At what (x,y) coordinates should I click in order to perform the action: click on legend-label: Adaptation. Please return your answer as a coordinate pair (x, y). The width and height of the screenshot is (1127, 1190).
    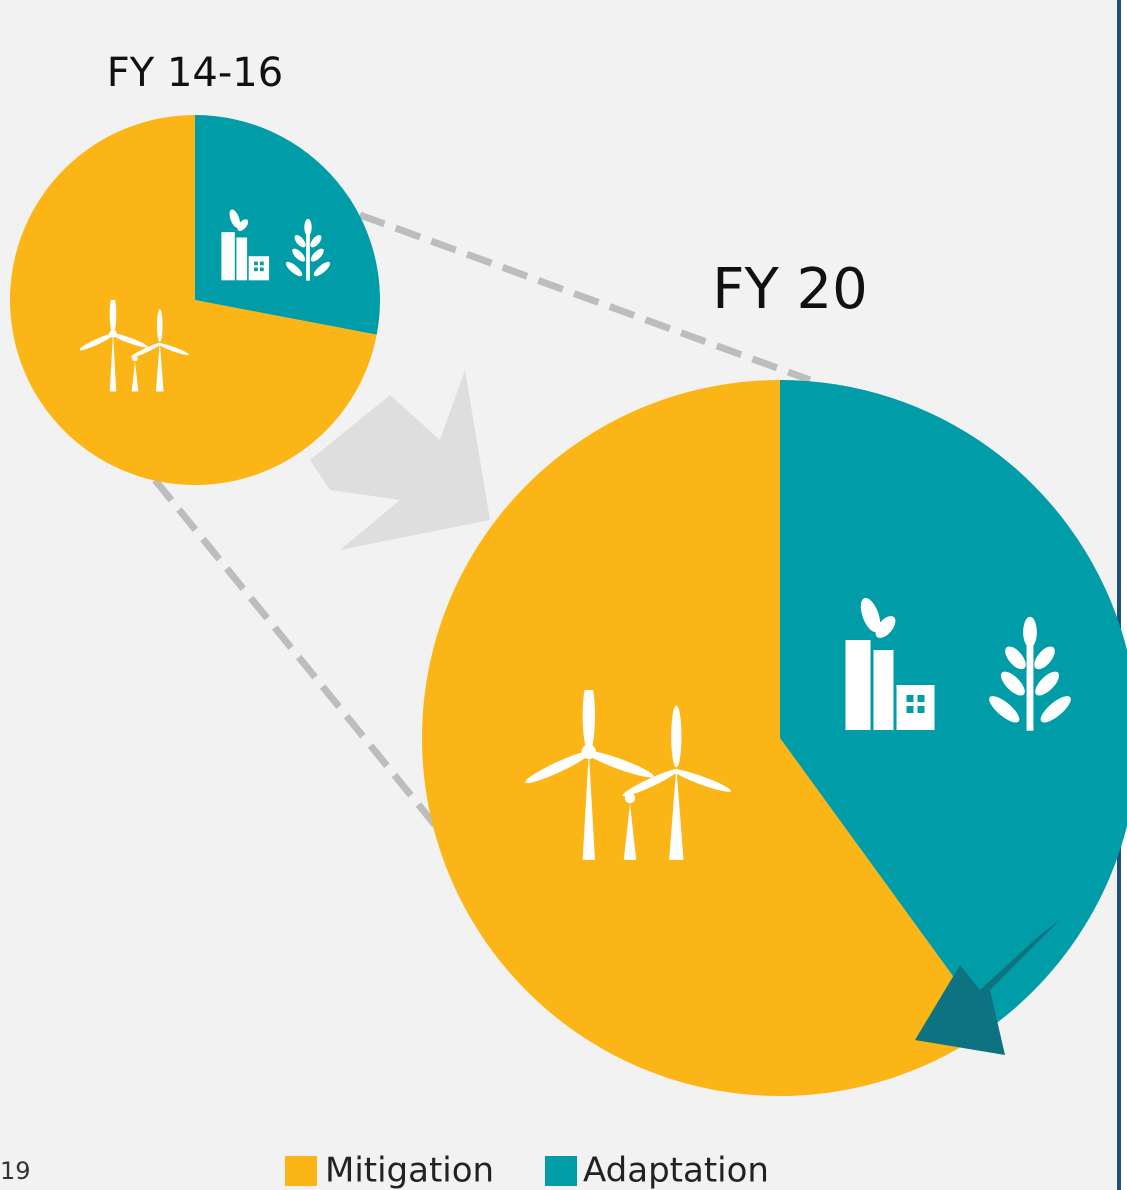
    Looking at the image, I should click on (676, 1170).